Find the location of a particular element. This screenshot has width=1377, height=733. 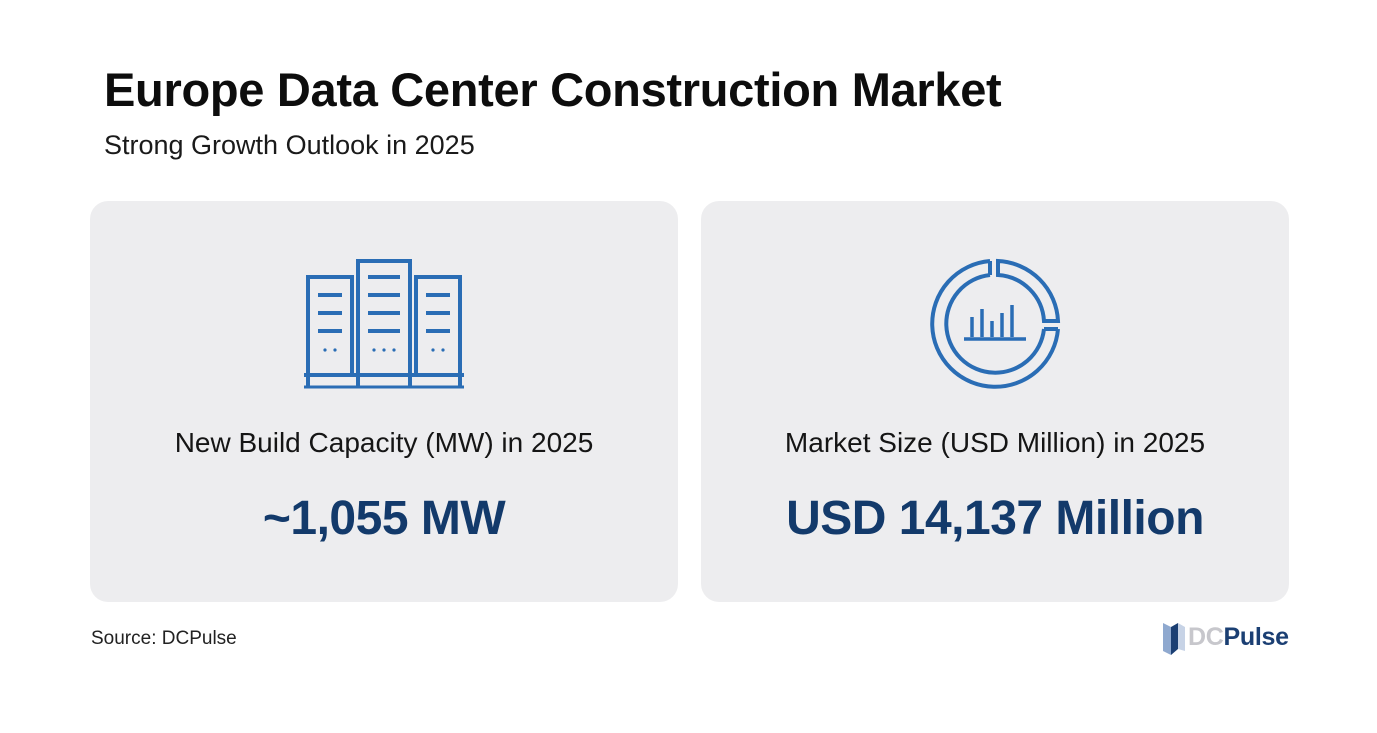

server-racks-icon is located at coordinates (384, 324).